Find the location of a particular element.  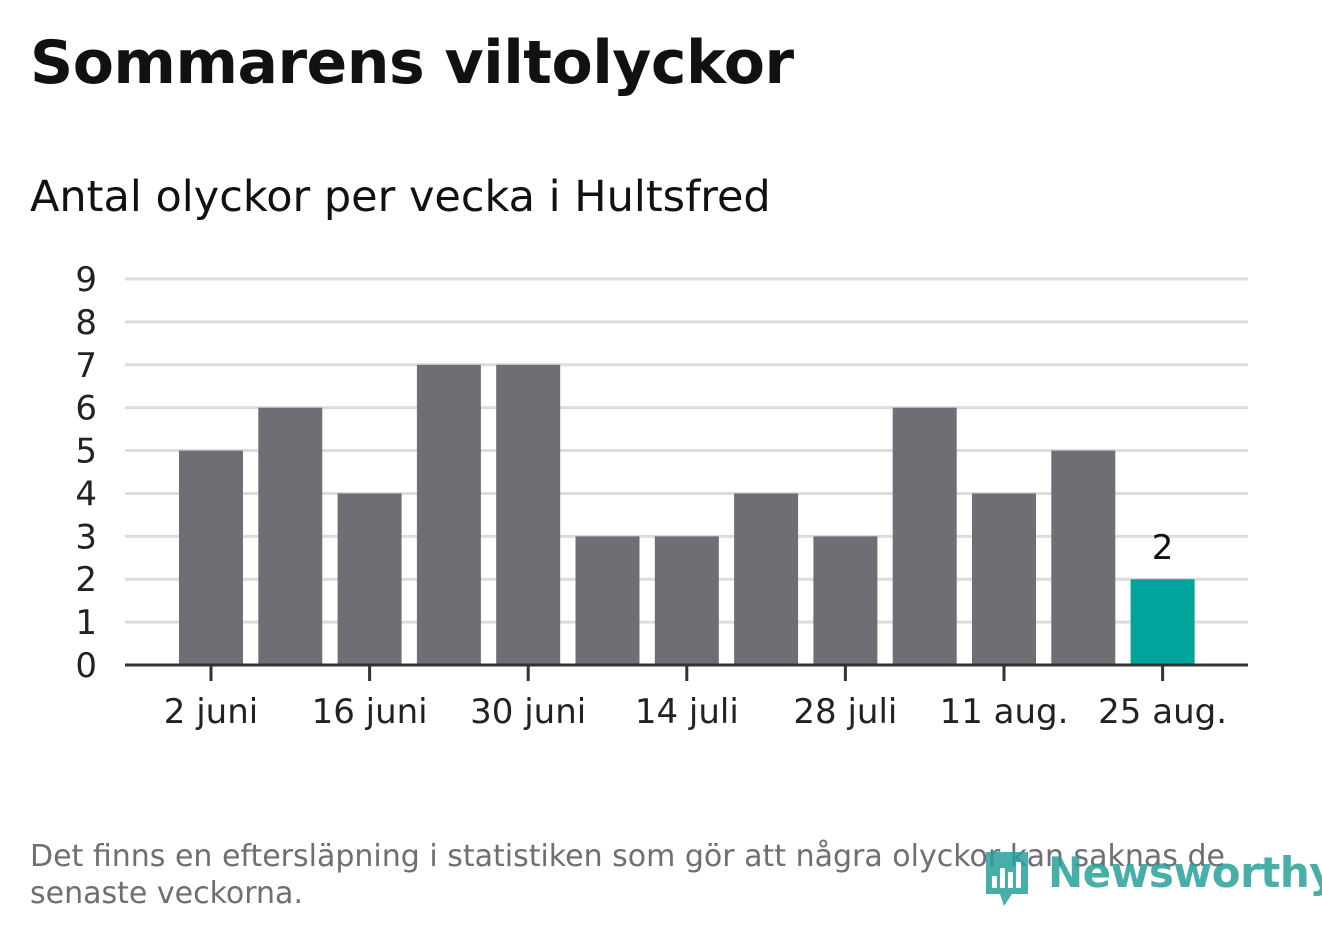

y-tick-label: 4 is located at coordinates (86, 494).